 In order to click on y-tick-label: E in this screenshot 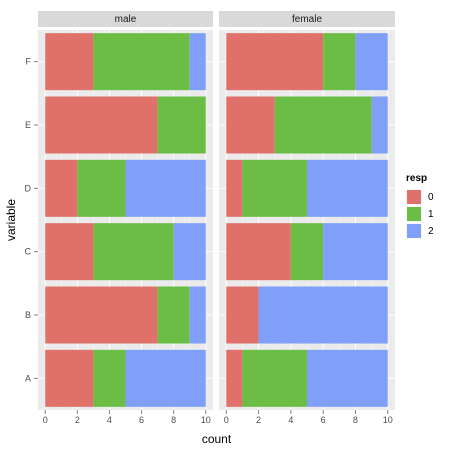, I will do `click(28, 125)`.